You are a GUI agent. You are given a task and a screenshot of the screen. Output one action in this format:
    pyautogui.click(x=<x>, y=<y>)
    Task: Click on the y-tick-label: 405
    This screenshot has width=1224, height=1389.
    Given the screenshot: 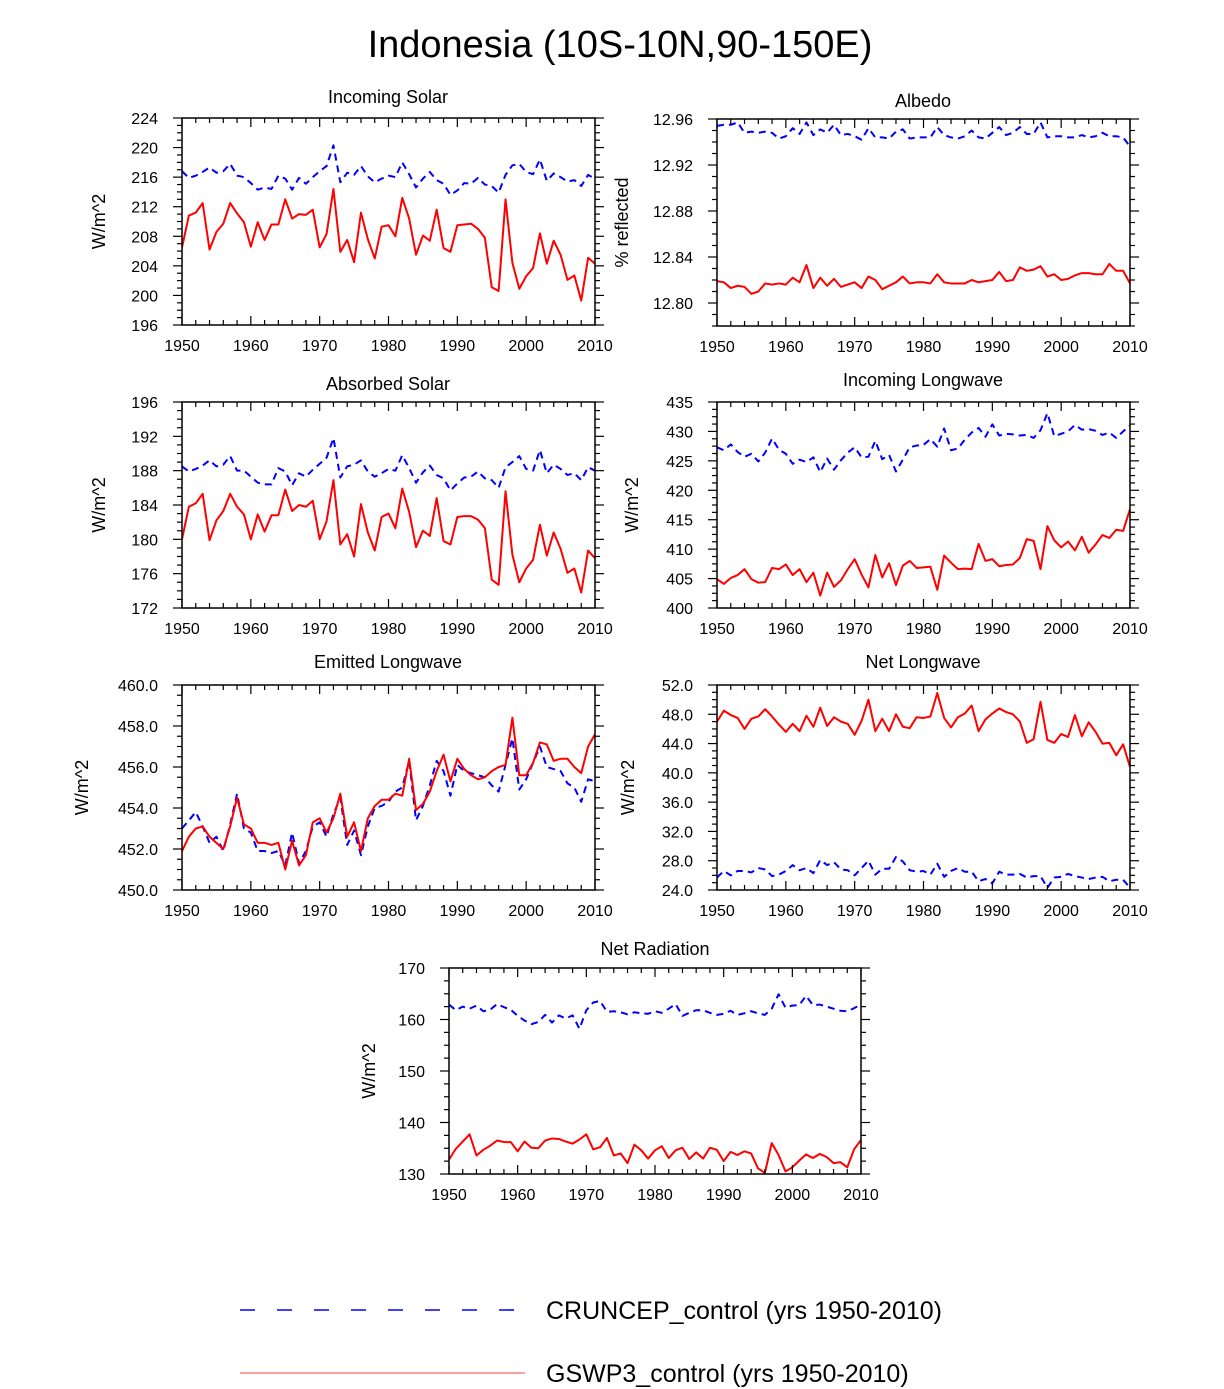 What is the action you would take?
    pyautogui.click(x=679, y=580)
    